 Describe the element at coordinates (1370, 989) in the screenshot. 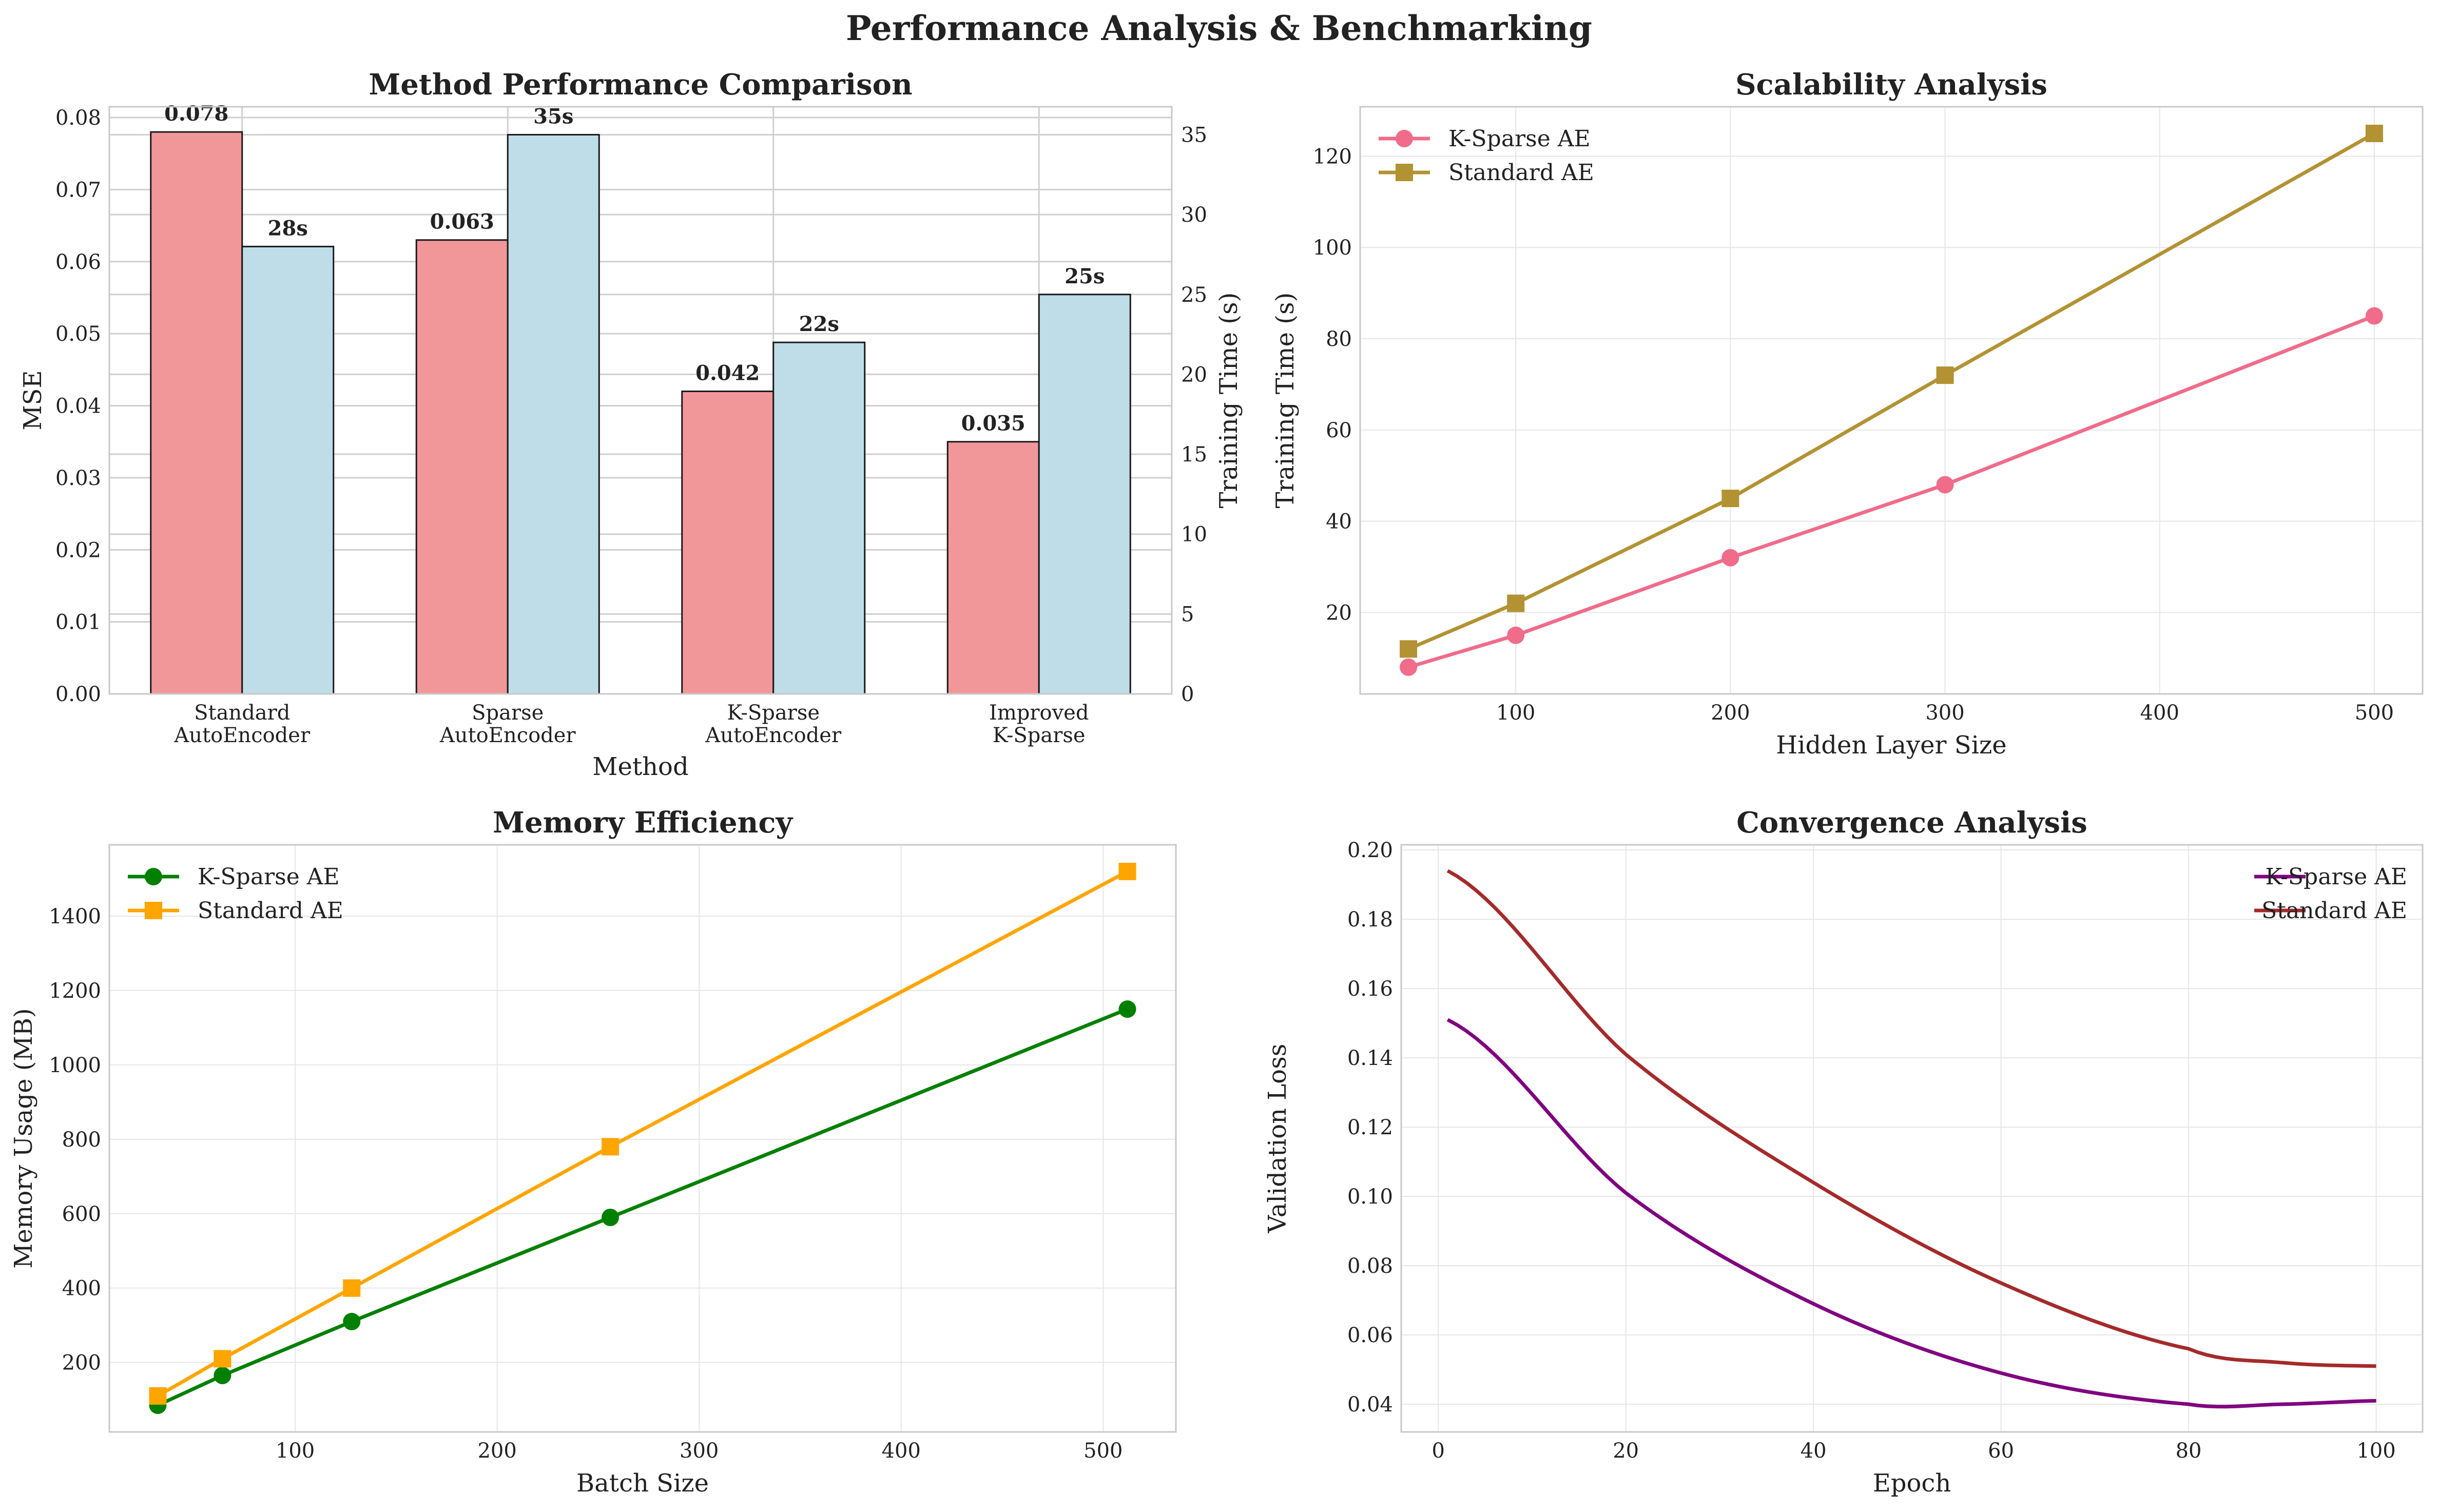

I see `y-tick-label: 0.16` at that location.